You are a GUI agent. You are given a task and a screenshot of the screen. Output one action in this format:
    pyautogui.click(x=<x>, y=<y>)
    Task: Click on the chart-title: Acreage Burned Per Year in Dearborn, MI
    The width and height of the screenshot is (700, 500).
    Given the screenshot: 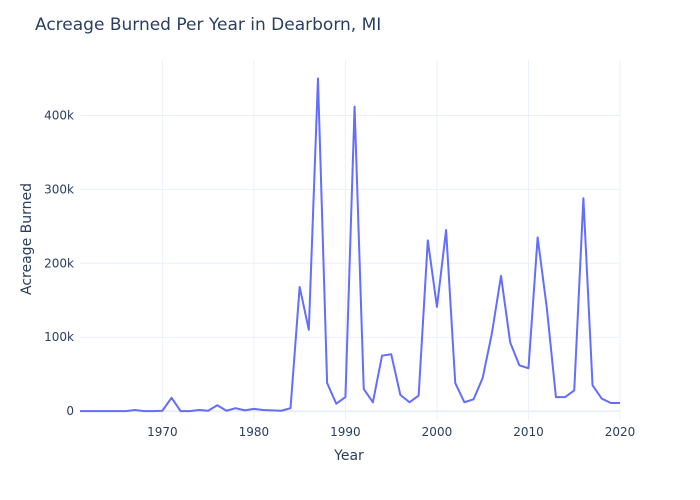 What is the action you would take?
    pyautogui.click(x=208, y=25)
    